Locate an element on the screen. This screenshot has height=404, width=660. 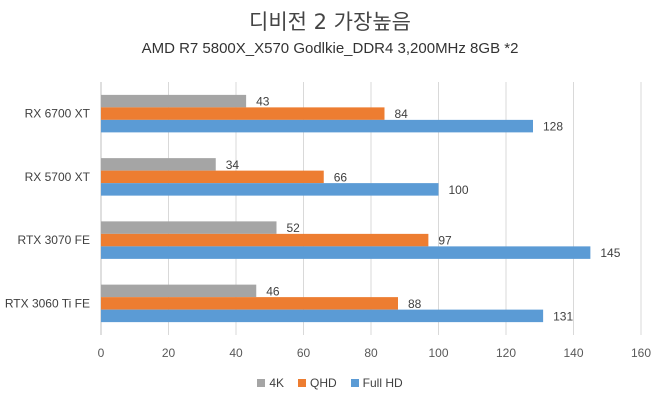
category-label-3: RTX 3060 Ti FE is located at coordinates (47, 303).